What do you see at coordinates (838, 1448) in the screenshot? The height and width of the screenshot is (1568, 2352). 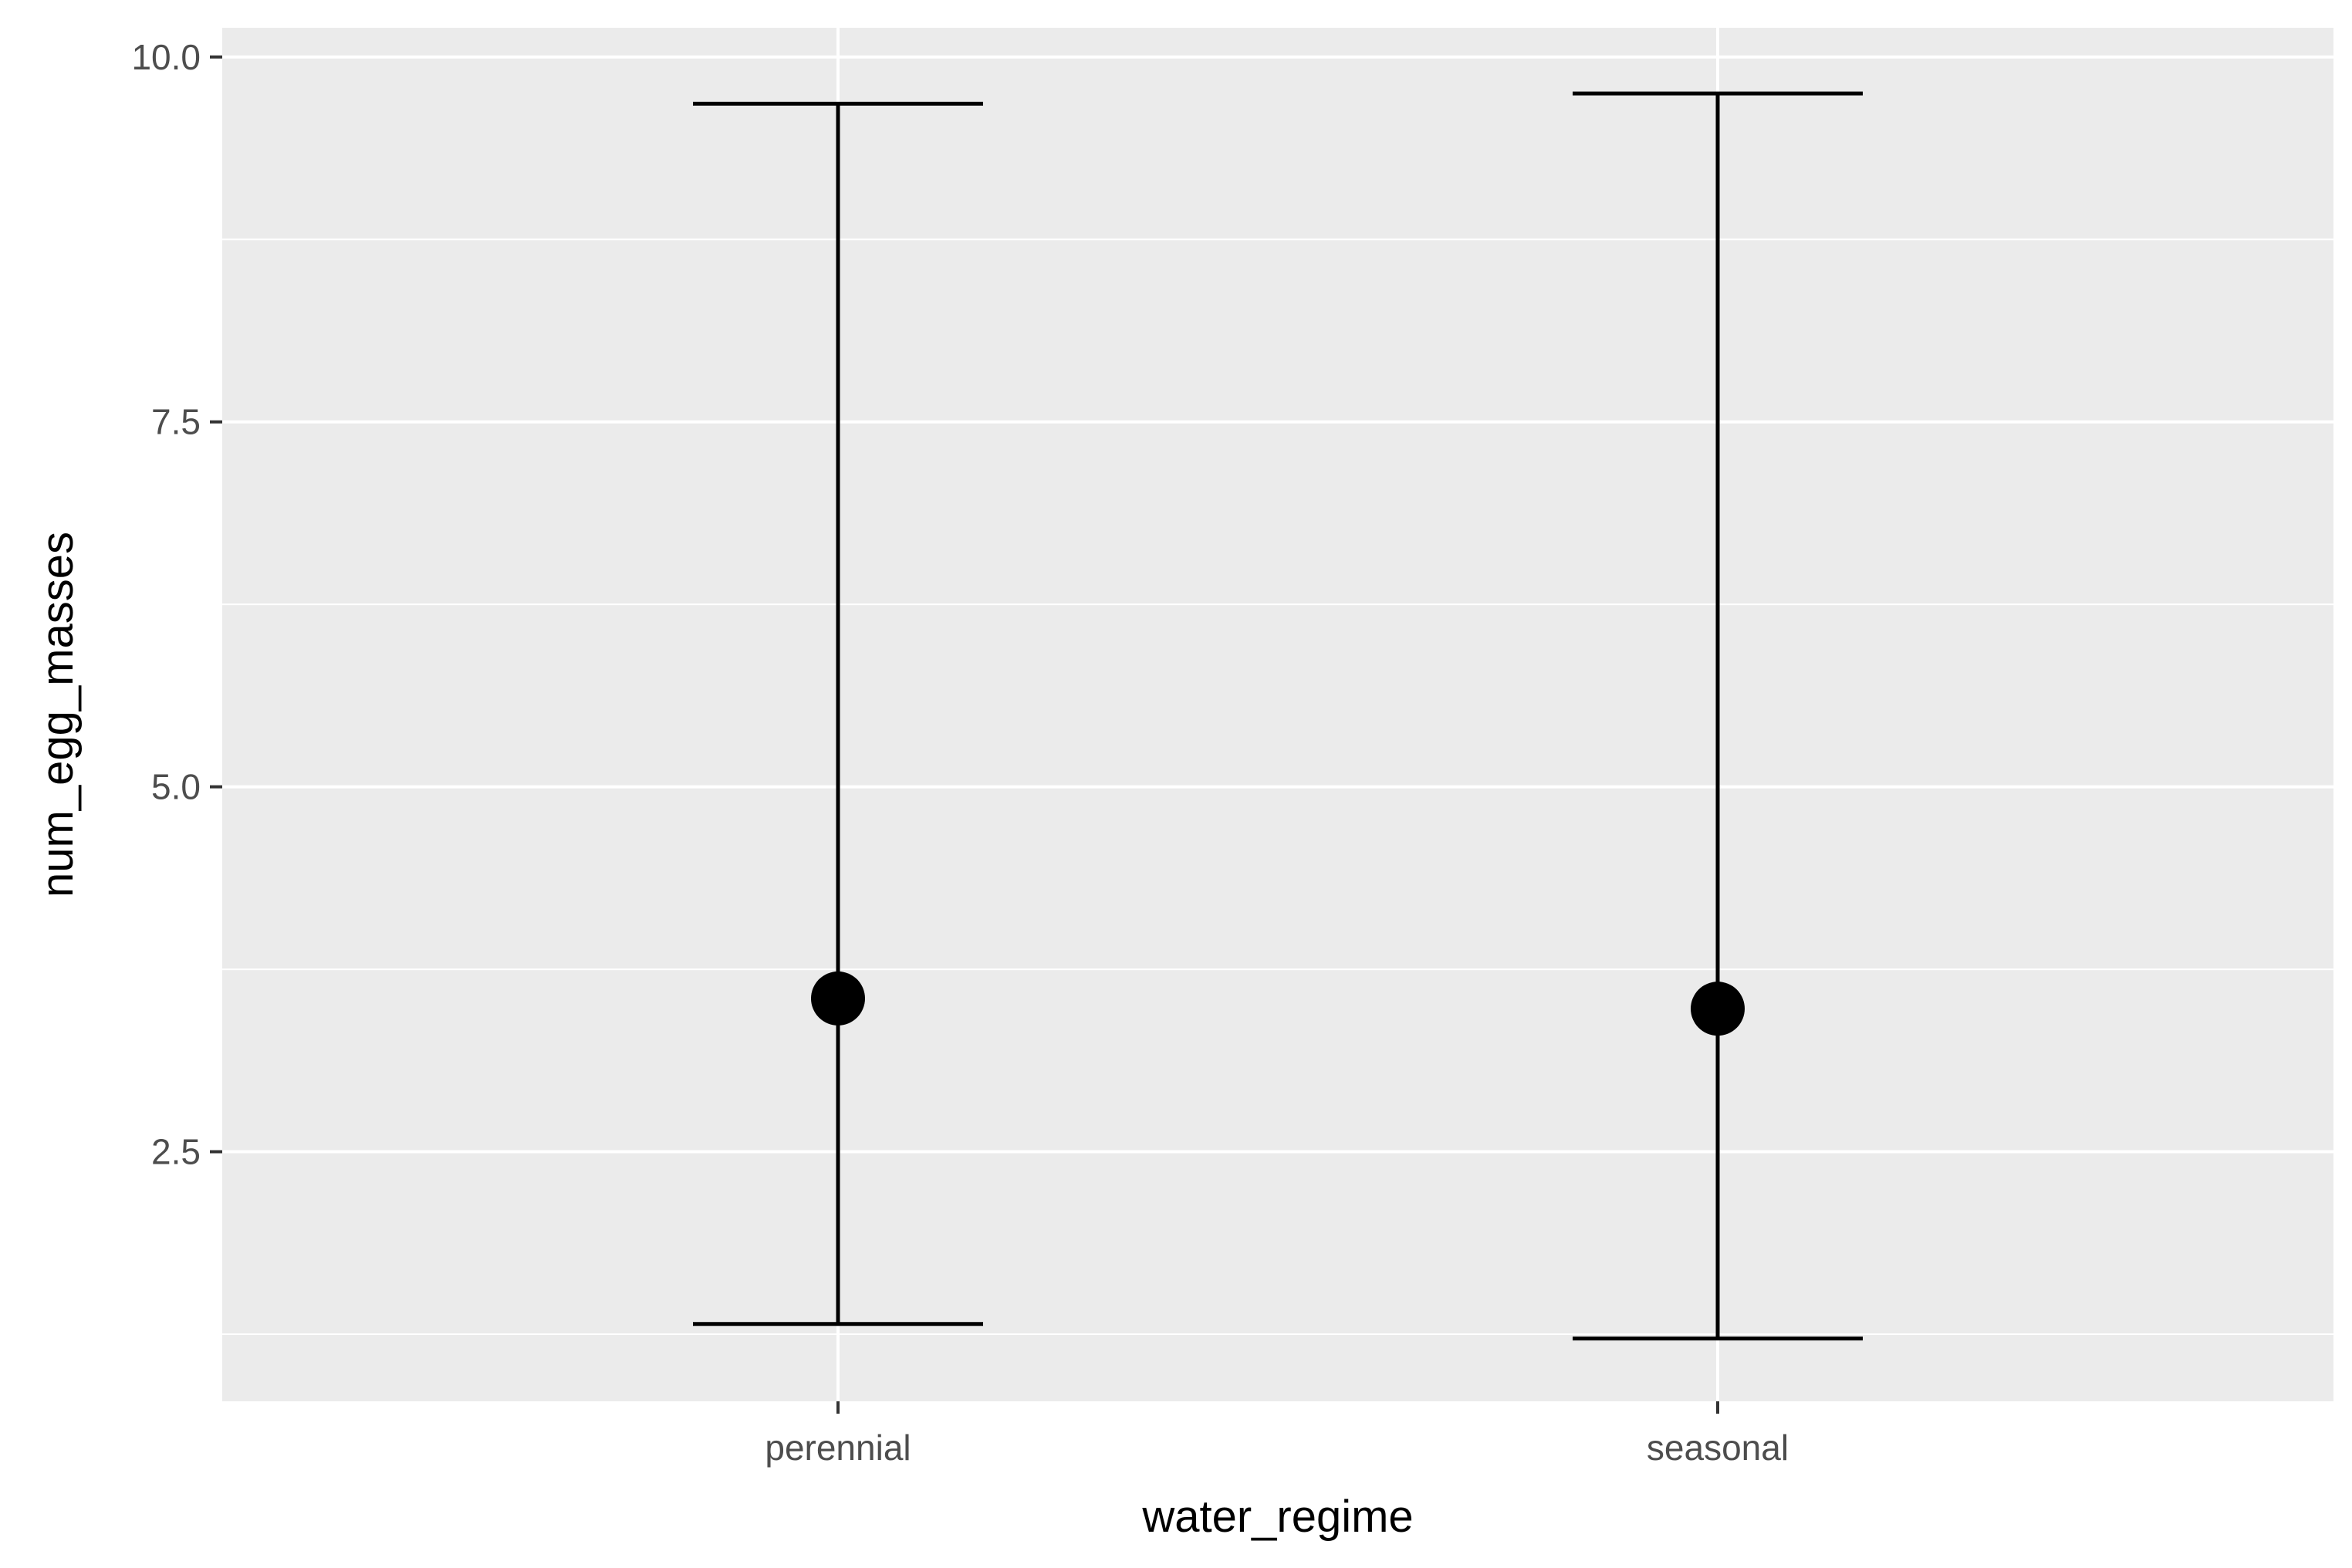 I see `x-tick-label: perennial` at bounding box center [838, 1448].